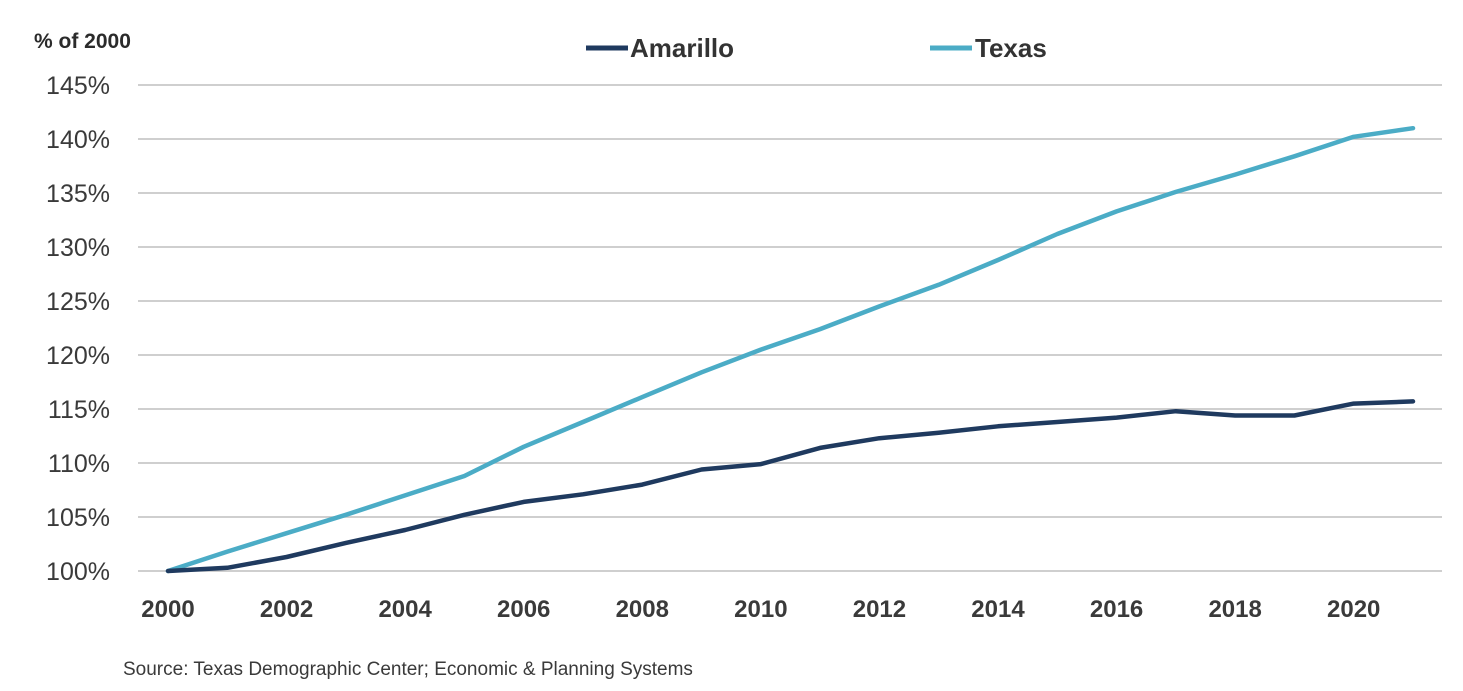 The width and height of the screenshot is (1463, 691). I want to click on x-tick-label: 2014, so click(998, 609).